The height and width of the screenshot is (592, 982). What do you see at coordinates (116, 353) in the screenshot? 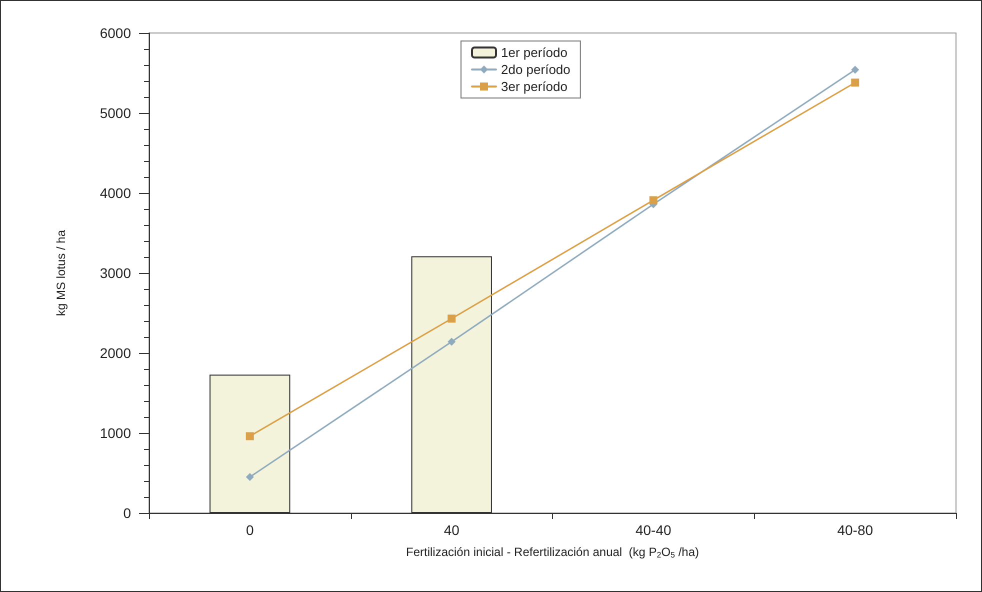
I see `y-tick-label: 2000` at bounding box center [116, 353].